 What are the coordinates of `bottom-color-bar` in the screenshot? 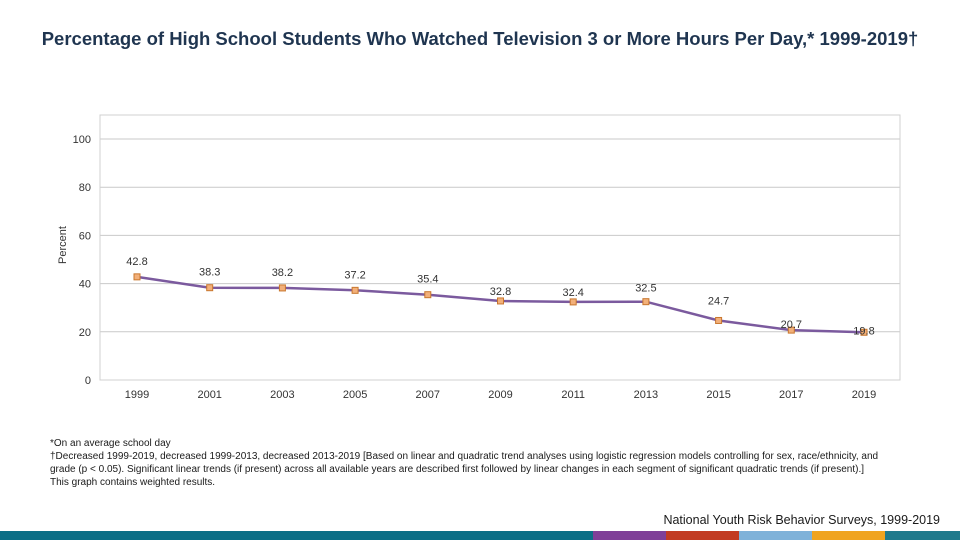 It's located at (480, 535).